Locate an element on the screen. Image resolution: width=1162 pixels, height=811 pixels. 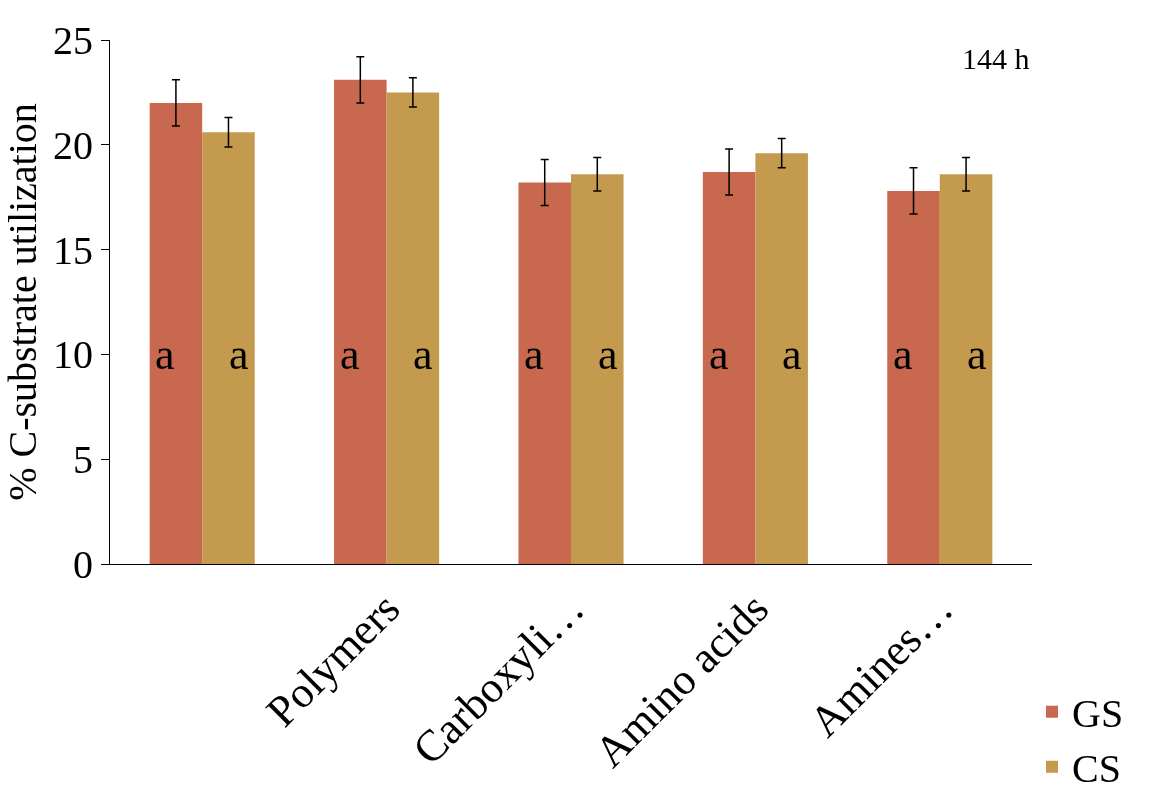
legend-label: CS is located at coordinates (1096, 769).